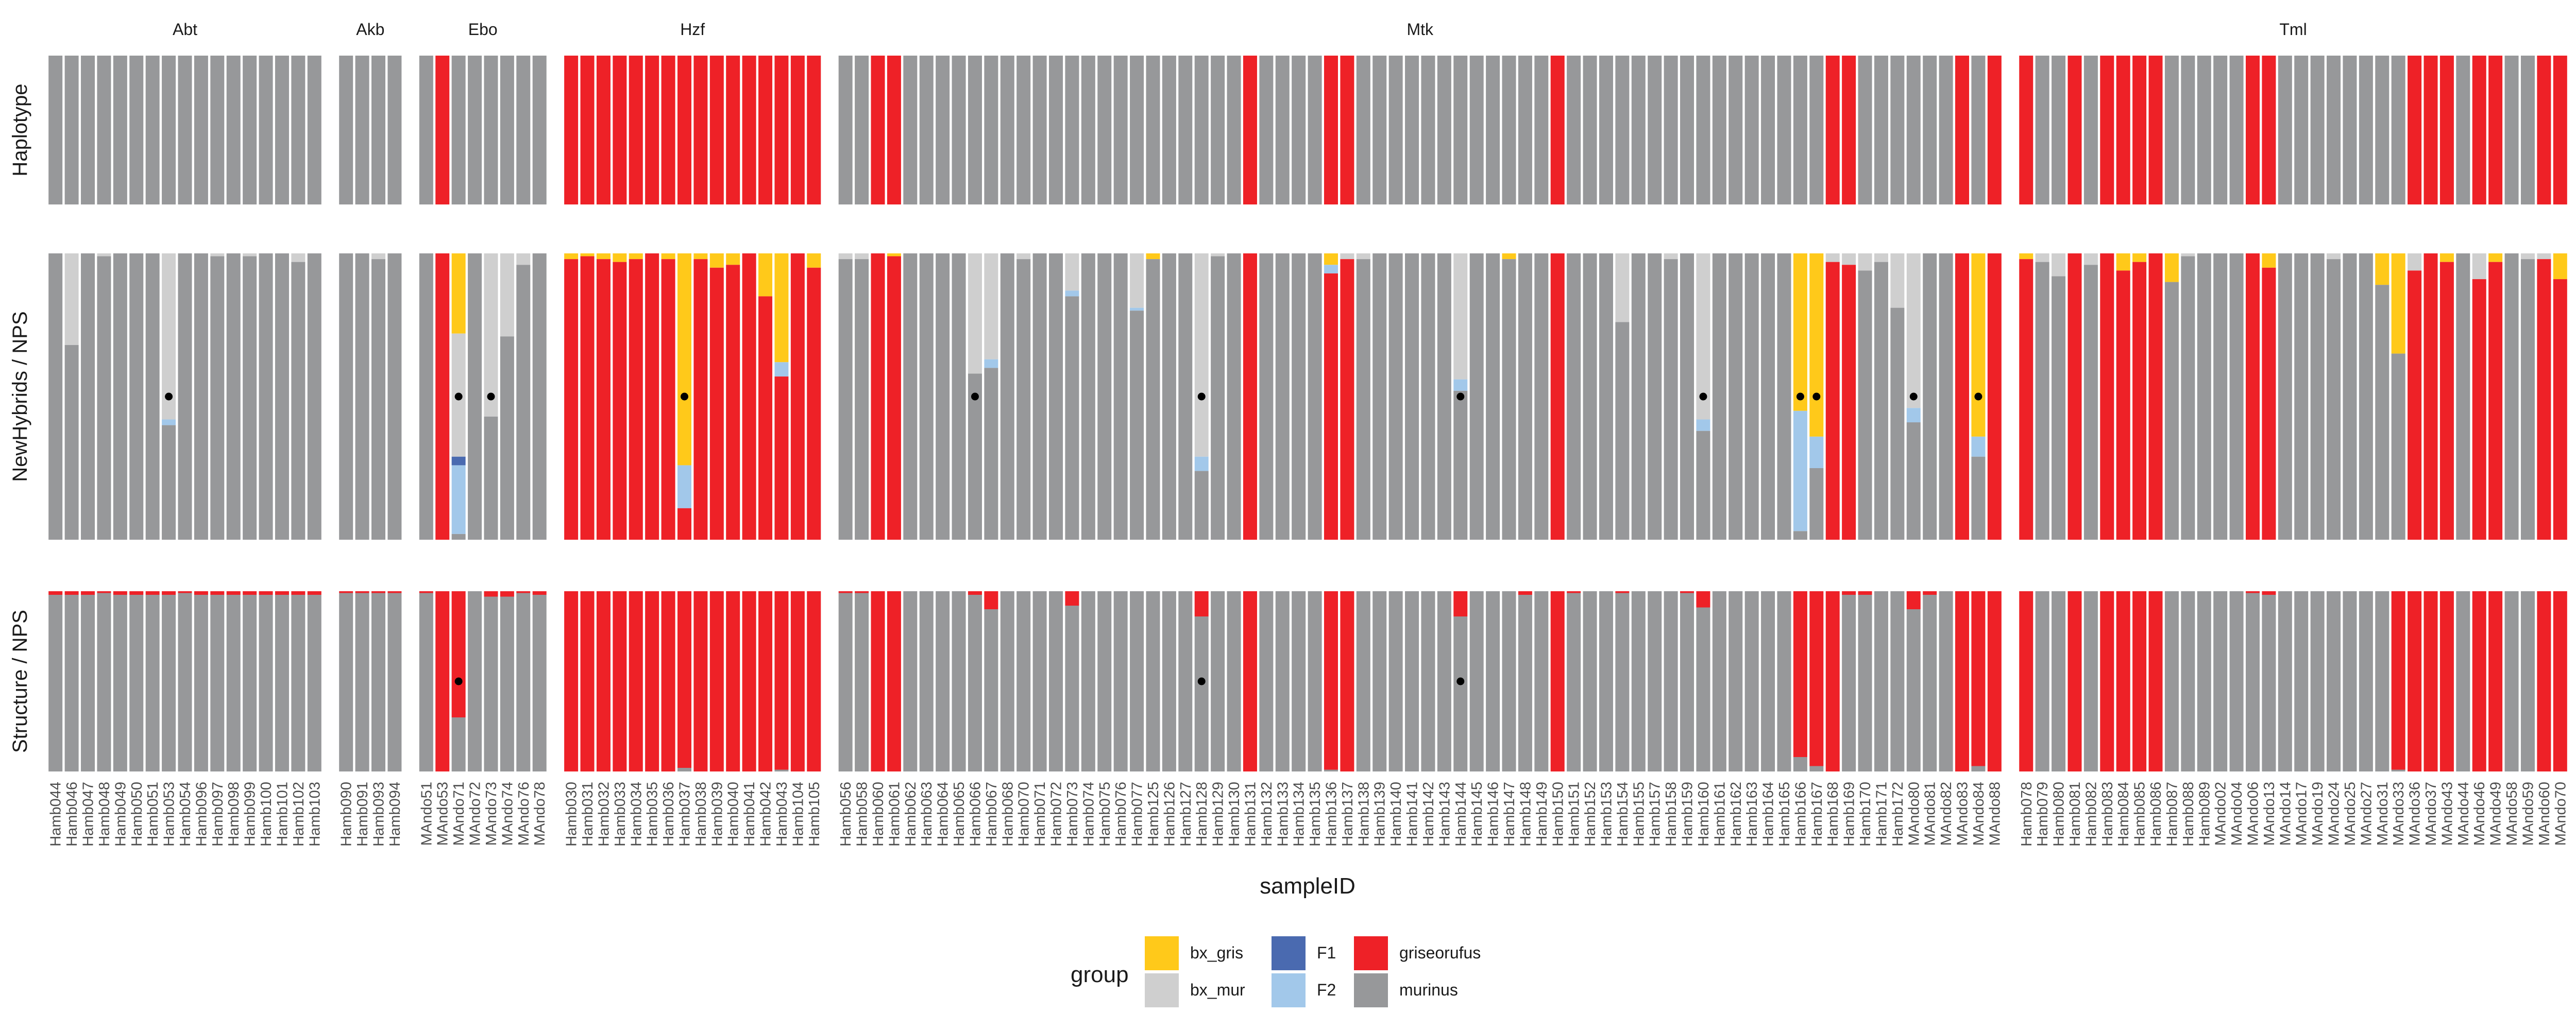  I want to click on x-tick-label: Hamb048, so click(104, 814).